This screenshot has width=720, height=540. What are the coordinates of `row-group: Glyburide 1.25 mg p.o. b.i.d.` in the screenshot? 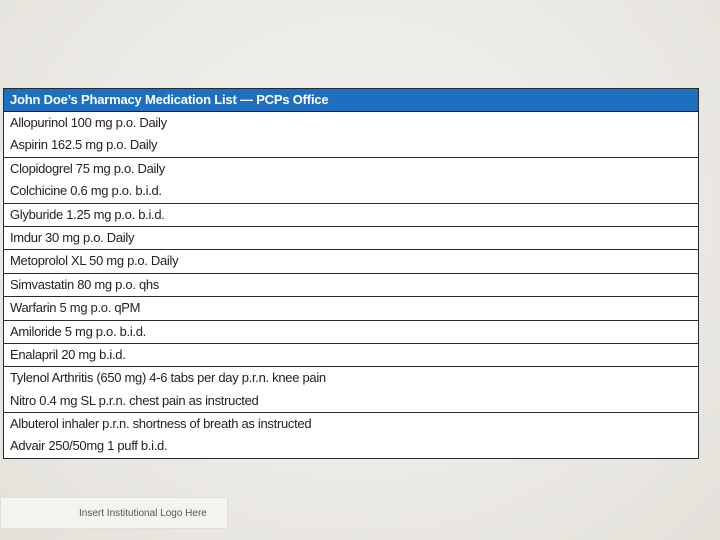 It's located at (351, 215).